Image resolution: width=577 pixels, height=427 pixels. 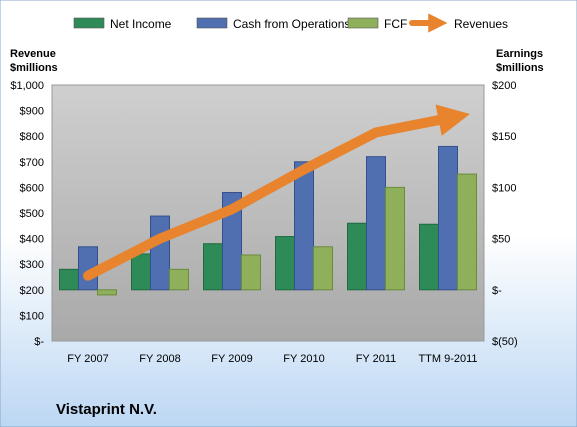 I want to click on legend-label: Net Income, so click(x=141, y=24).